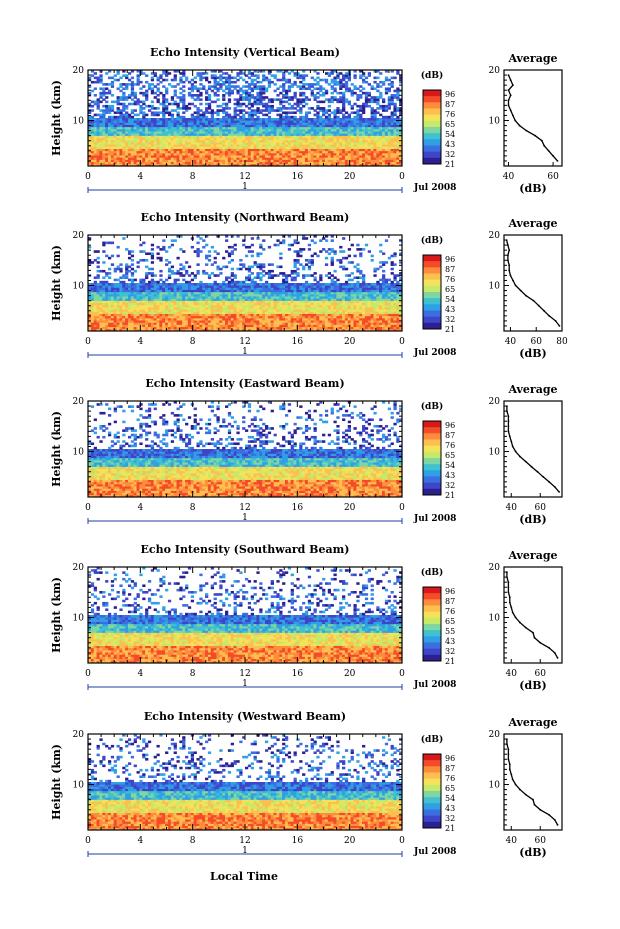 This screenshot has height=929, width=620. I want to click on date-label: Jul 2008, so click(434, 188).